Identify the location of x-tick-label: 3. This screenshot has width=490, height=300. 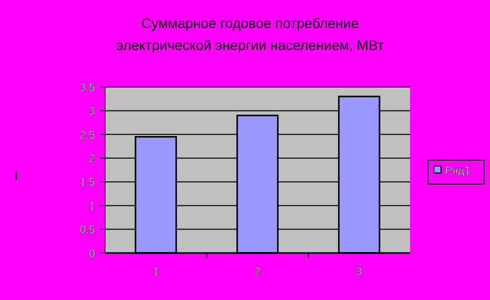
(359, 272).